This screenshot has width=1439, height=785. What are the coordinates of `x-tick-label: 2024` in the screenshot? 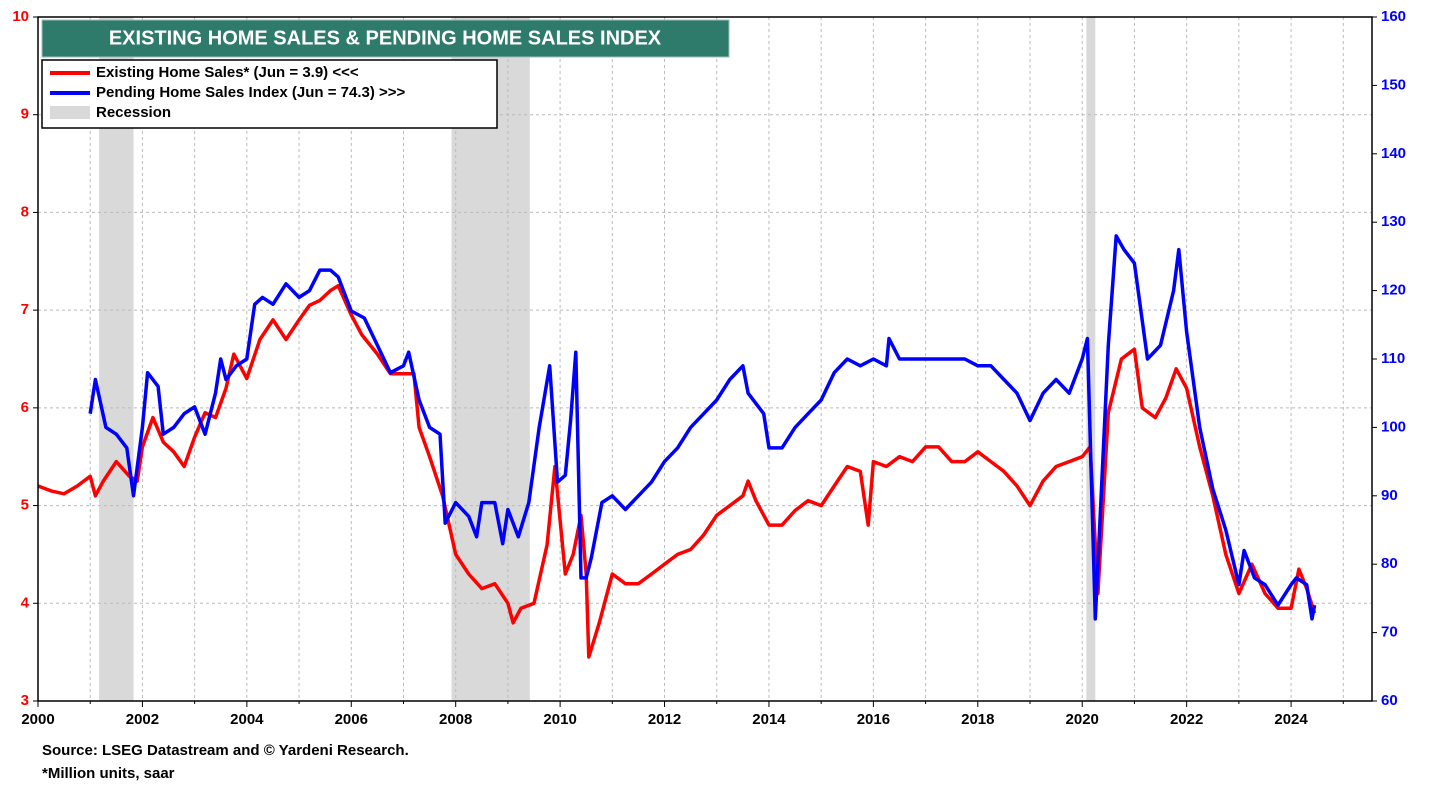 It's located at (1291, 719).